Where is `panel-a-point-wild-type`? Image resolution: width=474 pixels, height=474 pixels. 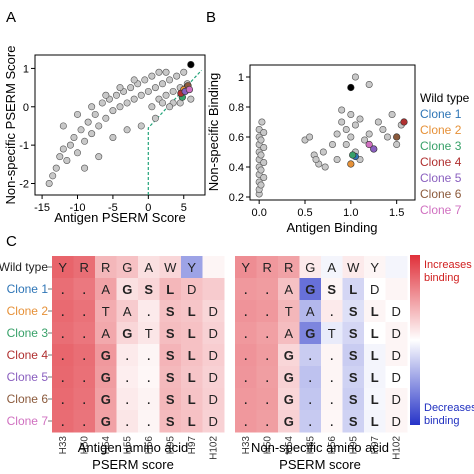
panel-a-point-wild-type is located at coordinates (191, 64).